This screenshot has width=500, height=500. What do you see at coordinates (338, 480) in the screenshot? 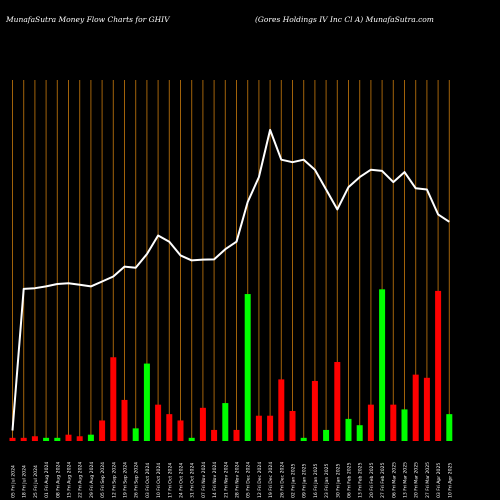
I see `x-tick-label: 30 Fri Jan 2025` at bounding box center [338, 480].